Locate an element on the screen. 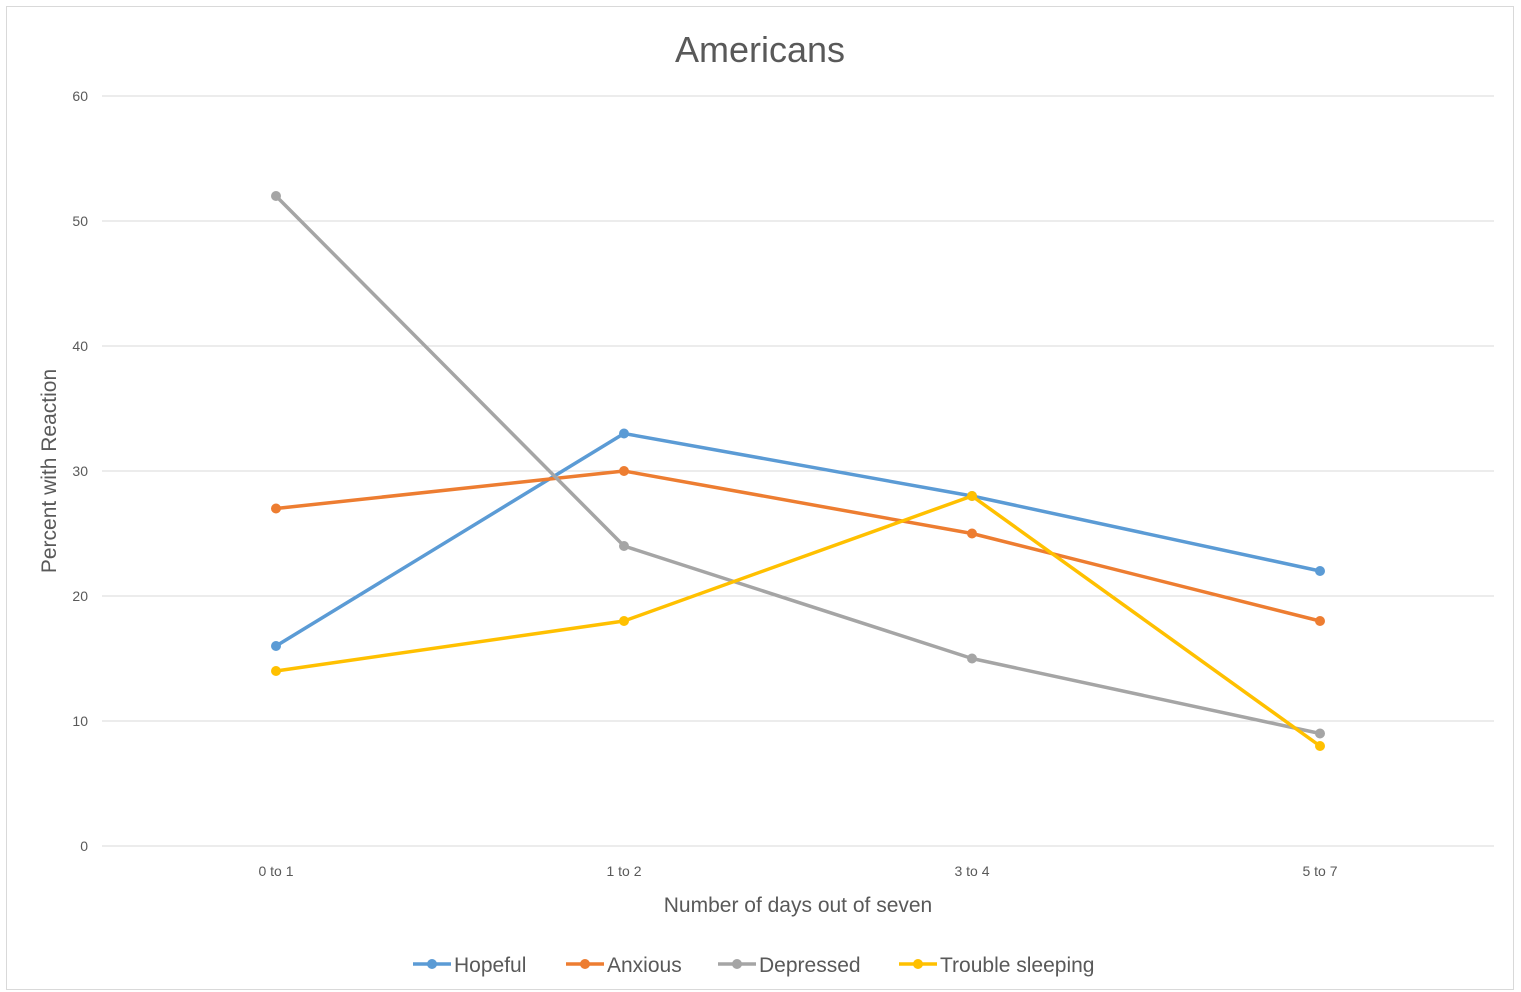 The image size is (1521, 992). y-tick-label-30: 30 is located at coordinates (80, 471).